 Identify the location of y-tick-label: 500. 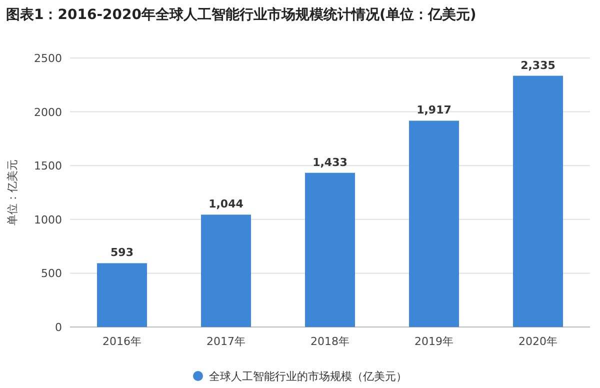
(51, 273).